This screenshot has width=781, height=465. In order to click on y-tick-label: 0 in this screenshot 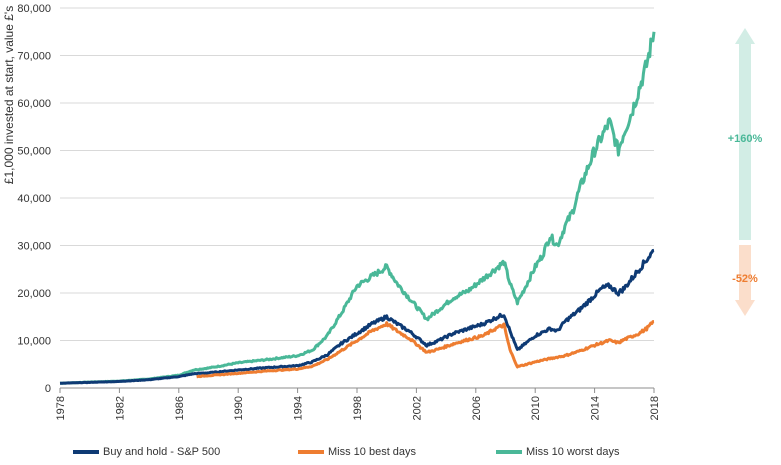, I will do `click(48, 389)`.